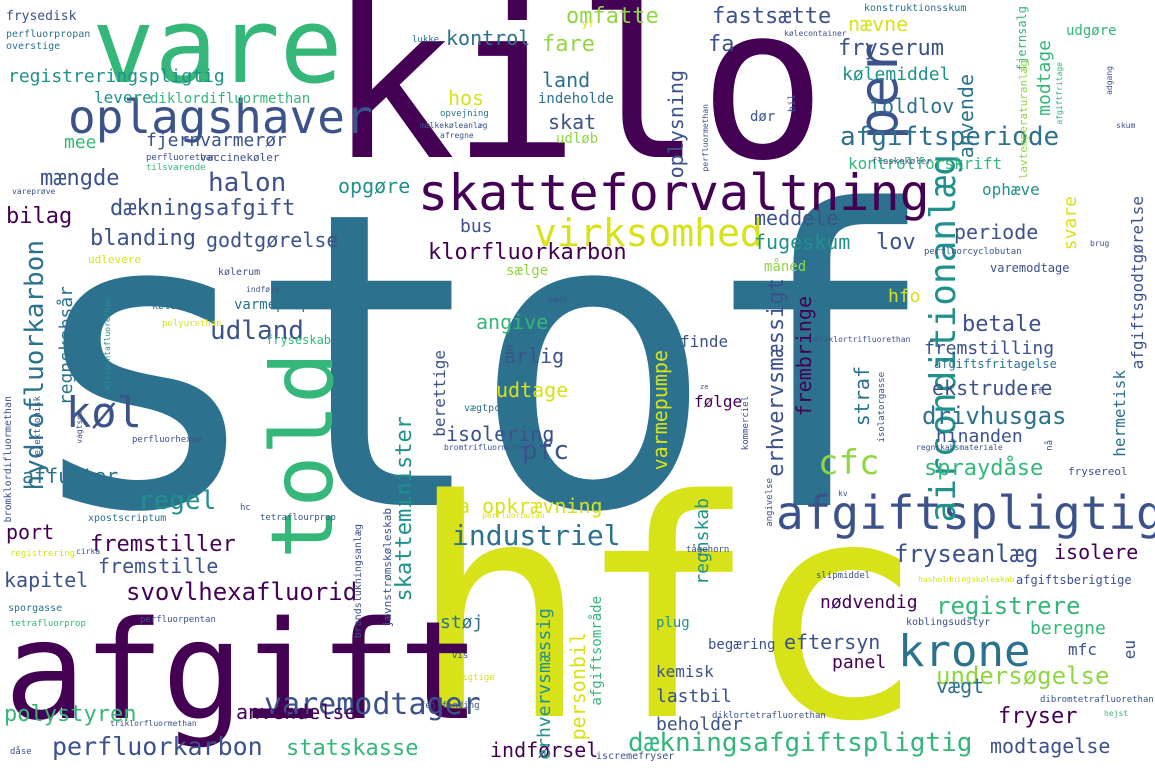 This screenshot has height=770, width=1155. I want to click on word-flaskekoler: flaskekøler, so click(902, 162).